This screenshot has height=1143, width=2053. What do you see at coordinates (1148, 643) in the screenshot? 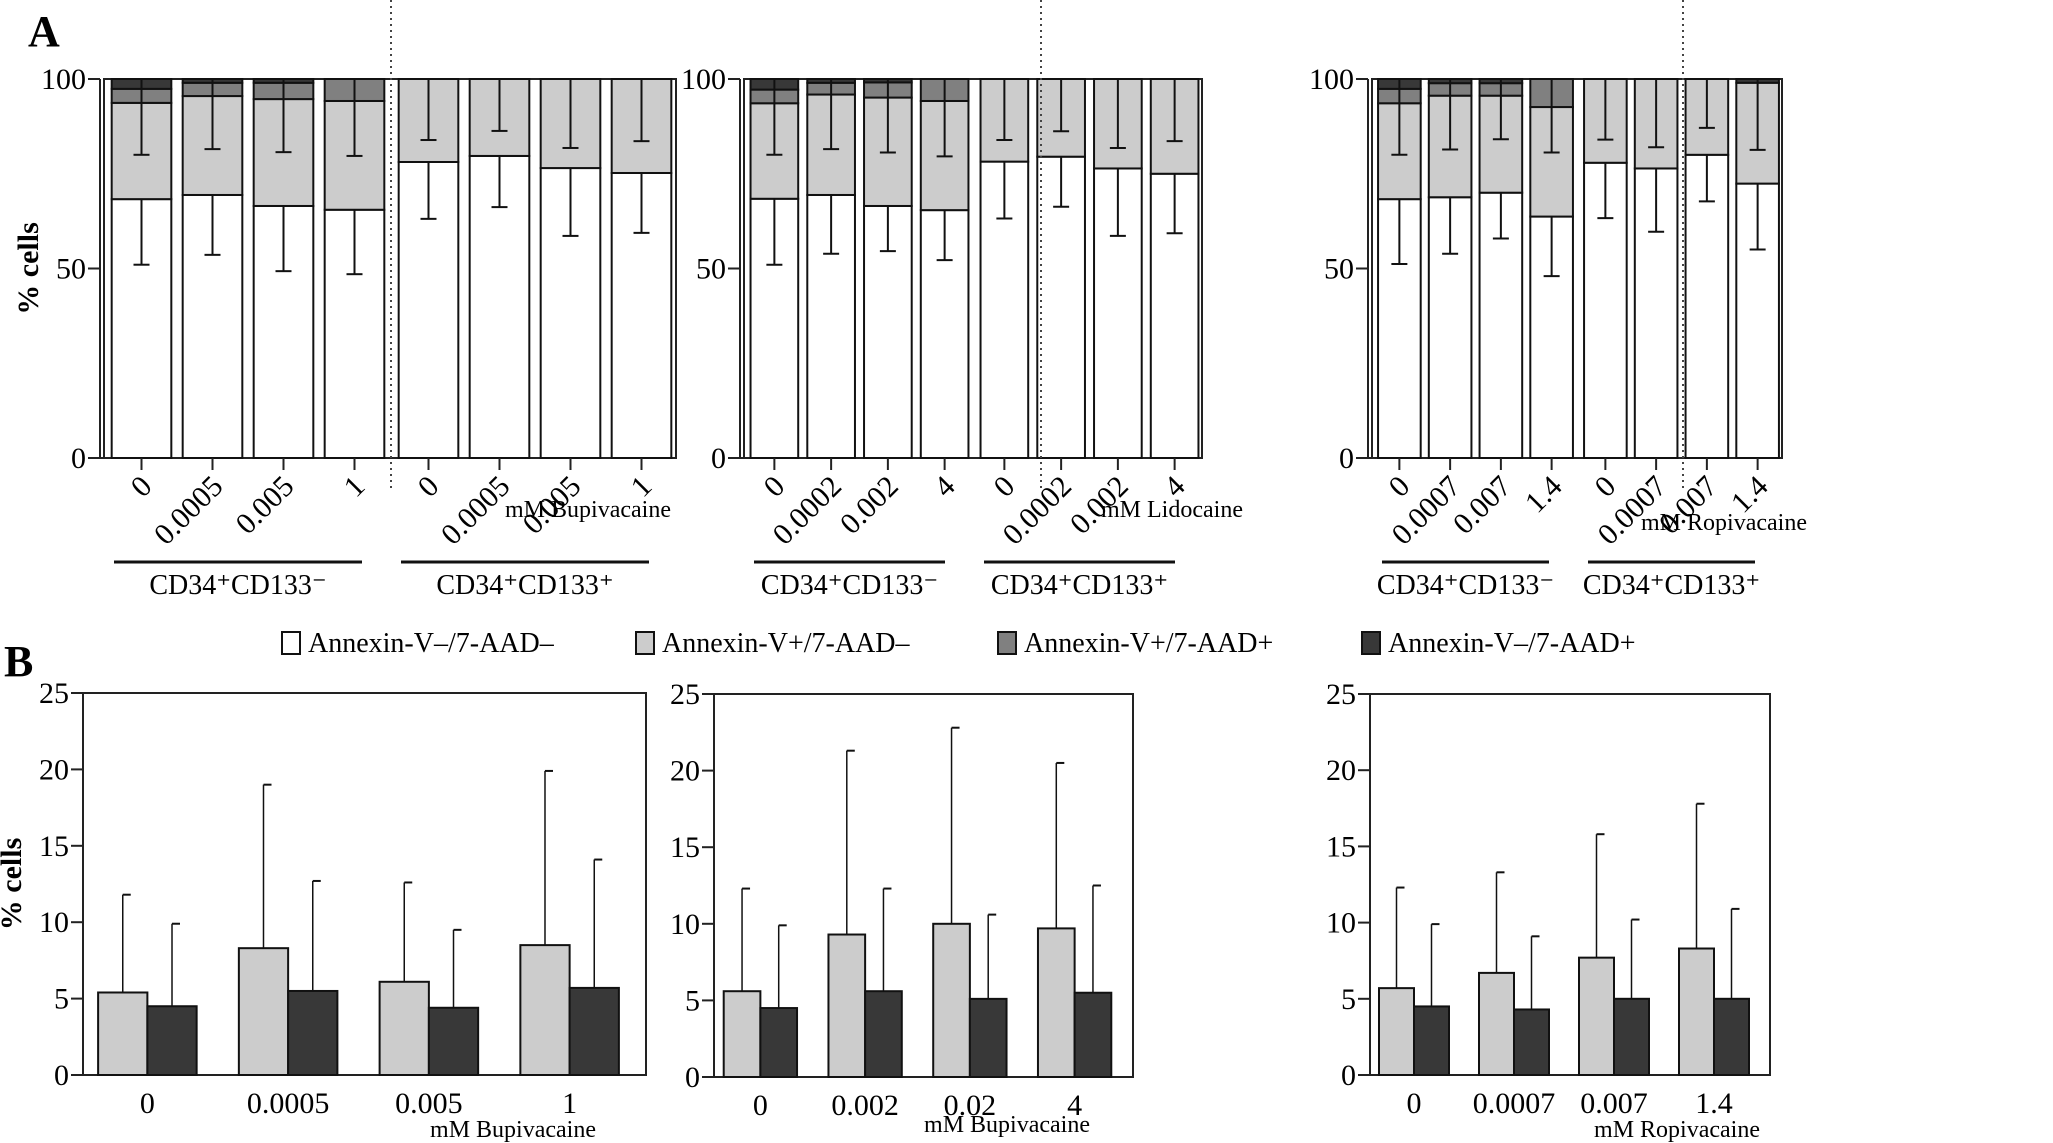
I see `legend-label: Annexin-V+/7-AAD+` at bounding box center [1148, 643].